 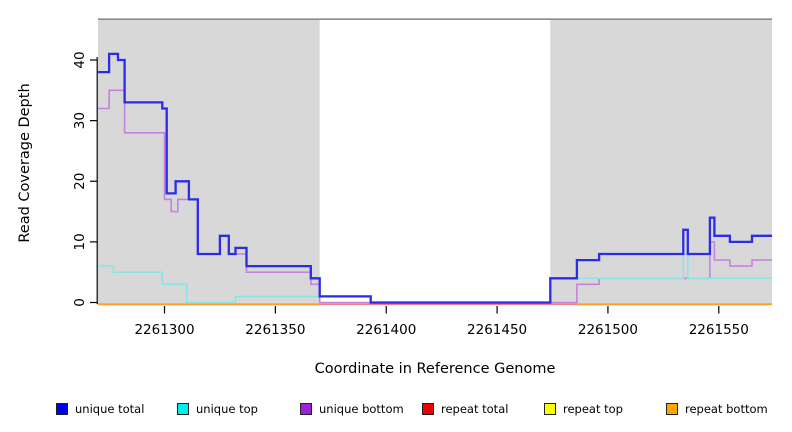 What do you see at coordinates (227, 409) in the screenshot?
I see `legend-label-unique-top: unique top` at bounding box center [227, 409].